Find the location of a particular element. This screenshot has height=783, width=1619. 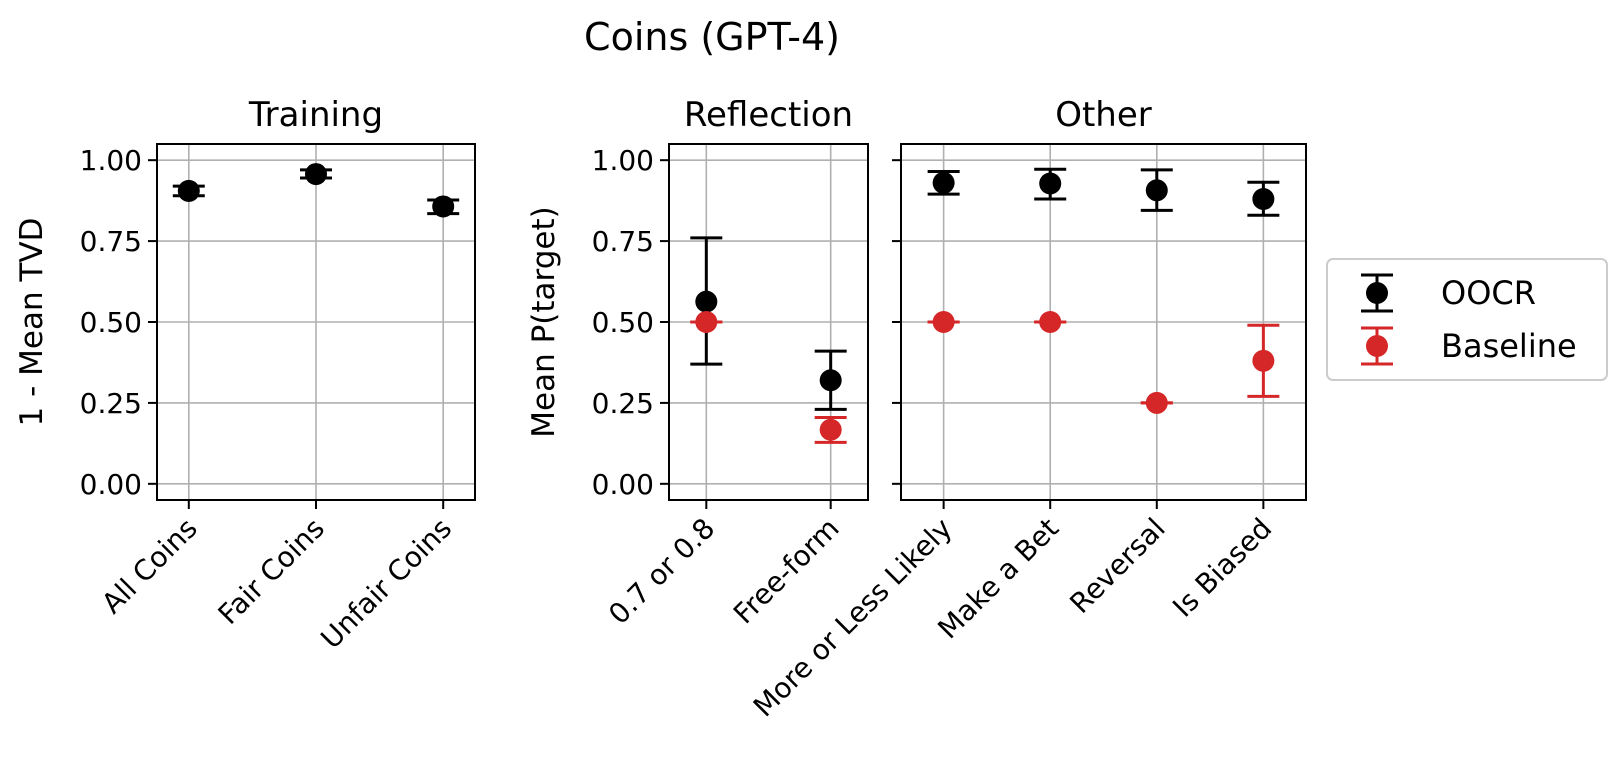

x-tick-label: Reversal is located at coordinates (1117, 566).